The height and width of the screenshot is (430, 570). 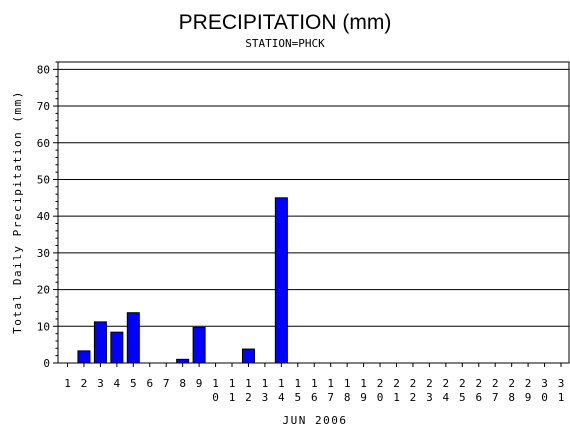 What do you see at coordinates (17, 212) in the screenshot?
I see `y-axis-label: Total Daily Precipitation (mm)` at bounding box center [17, 212].